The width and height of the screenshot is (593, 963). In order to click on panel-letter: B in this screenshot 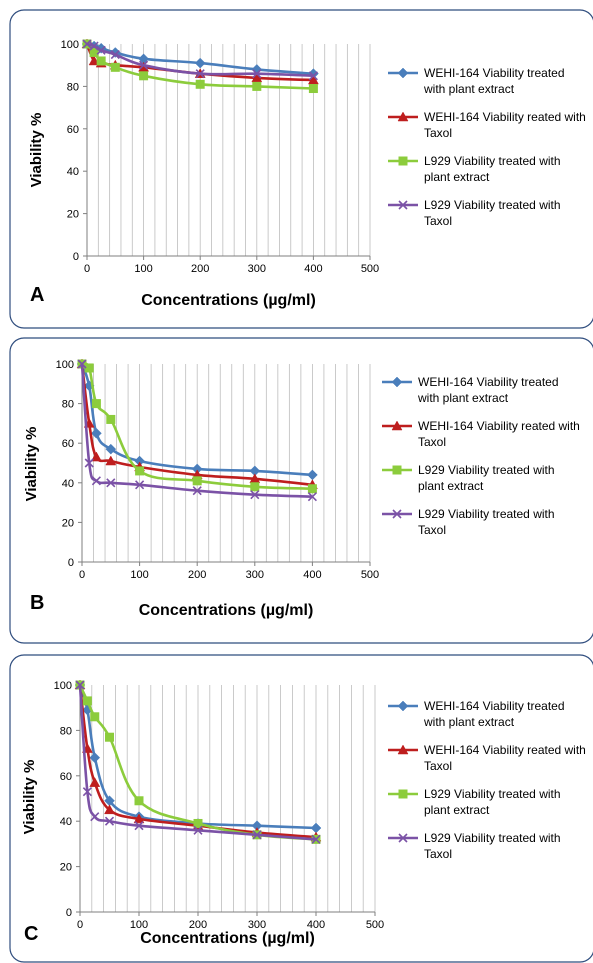, I will do `click(37, 603)`.